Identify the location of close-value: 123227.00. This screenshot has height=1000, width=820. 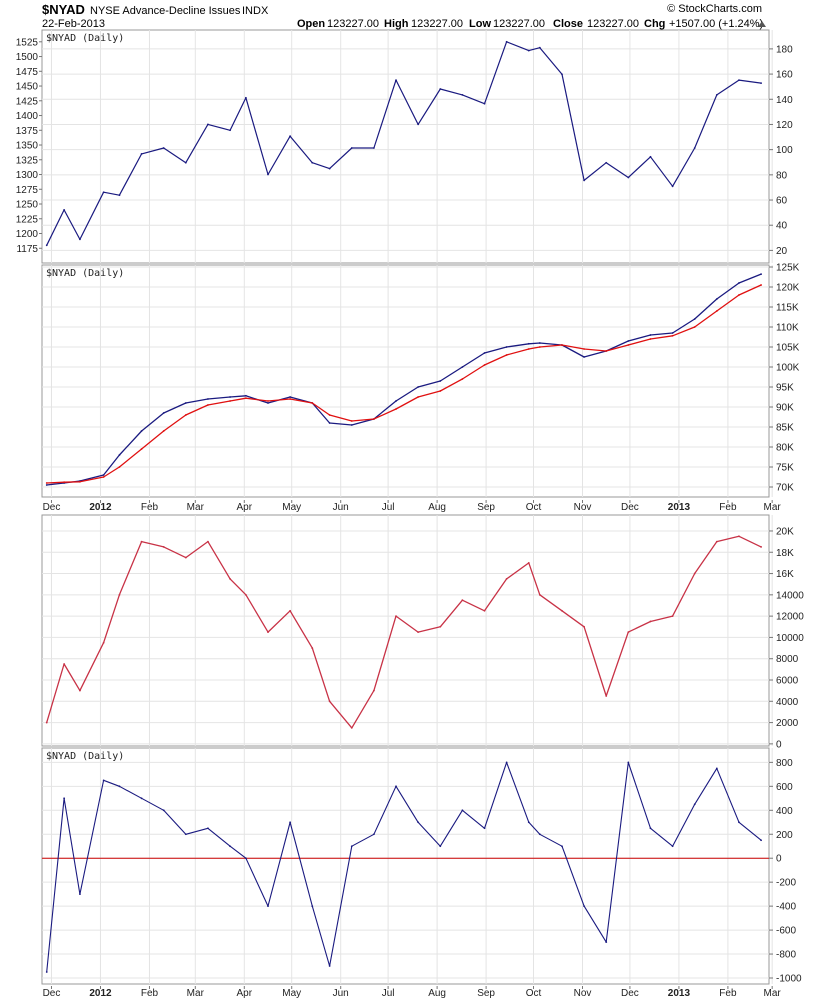
(613, 24).